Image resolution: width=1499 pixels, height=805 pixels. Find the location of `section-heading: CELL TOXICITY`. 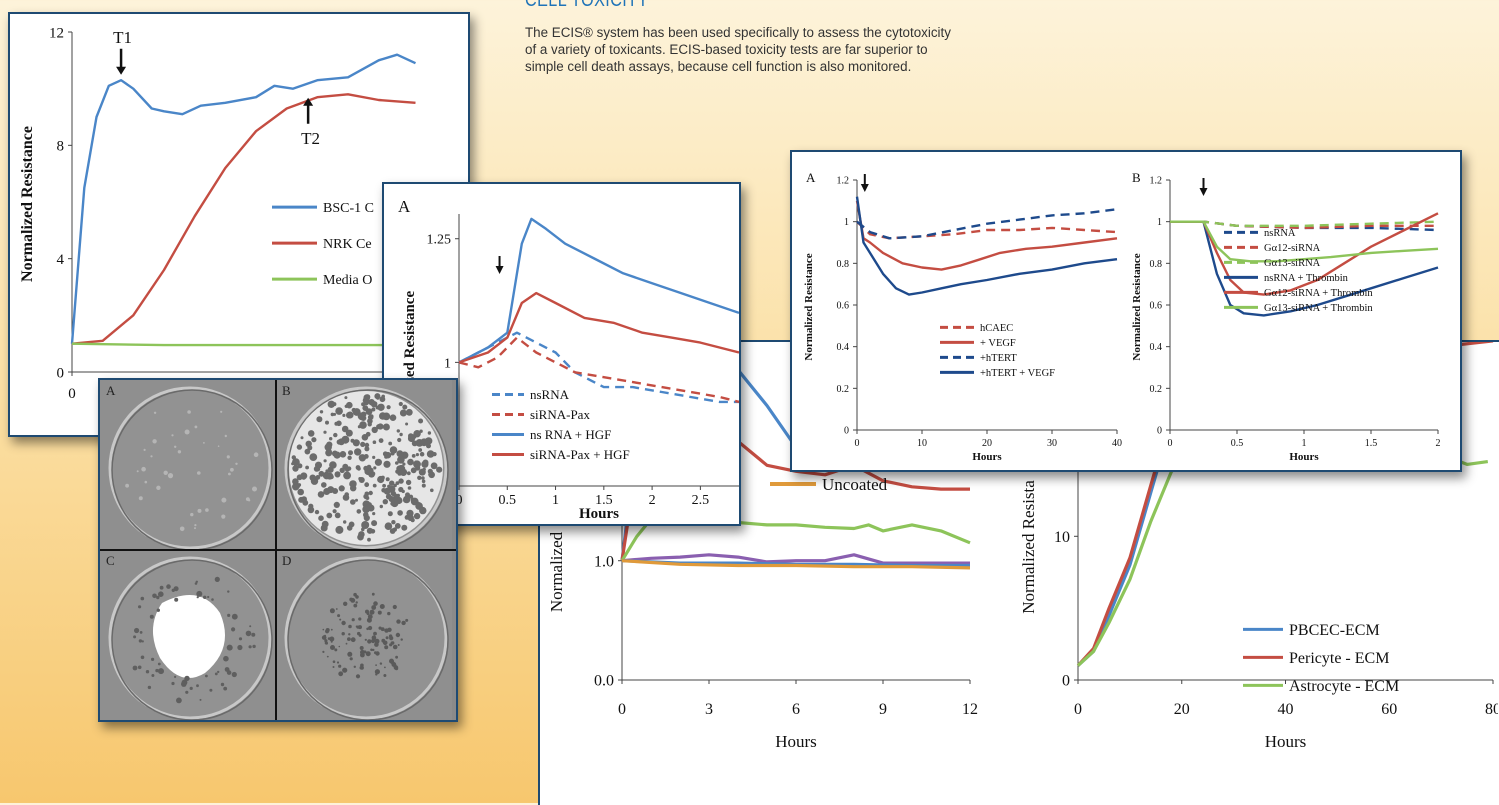

section-heading: CELL TOXICITY is located at coordinates (587, 5).